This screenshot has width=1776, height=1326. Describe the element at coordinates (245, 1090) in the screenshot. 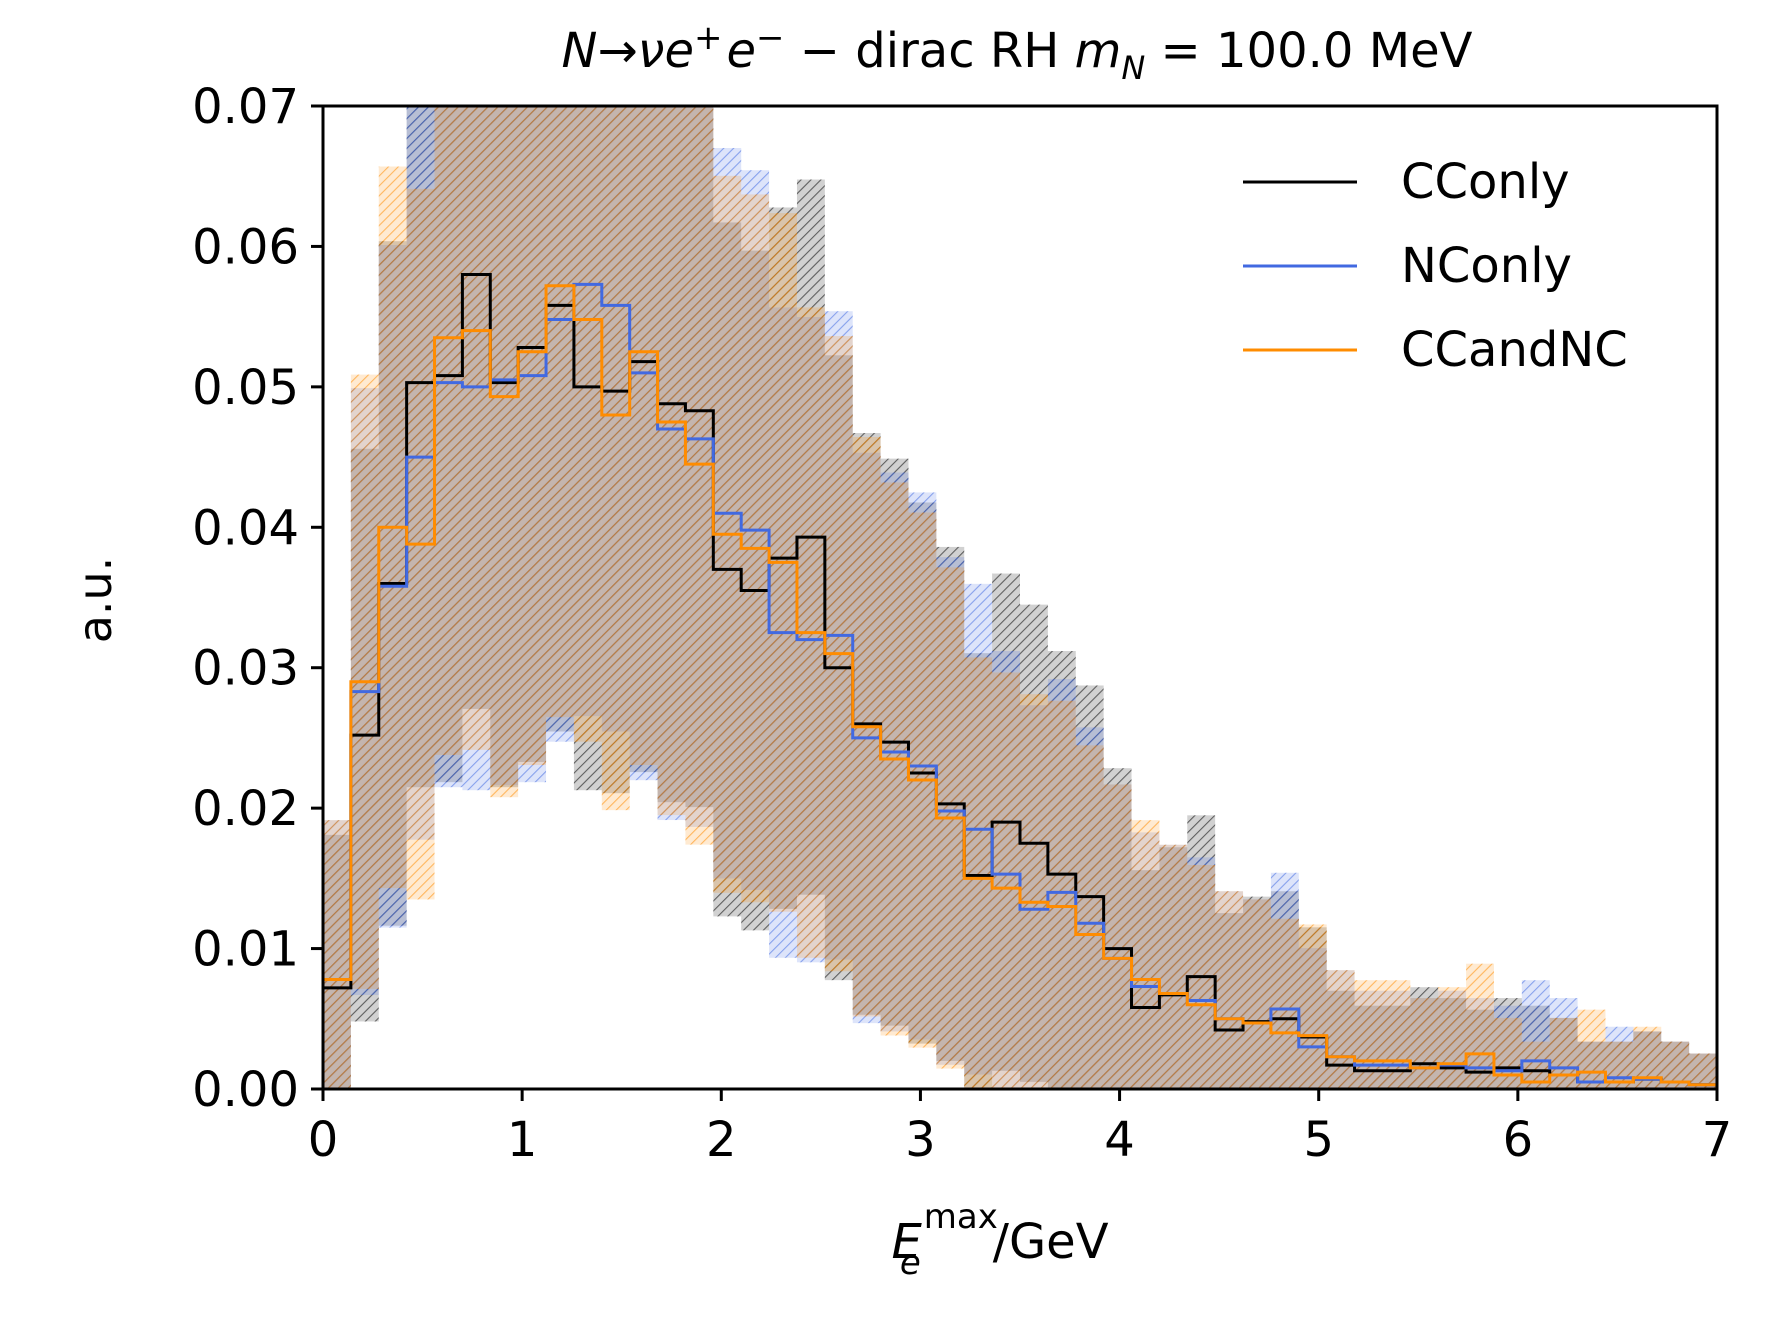

I see `y-tick-label: 0.00` at that location.